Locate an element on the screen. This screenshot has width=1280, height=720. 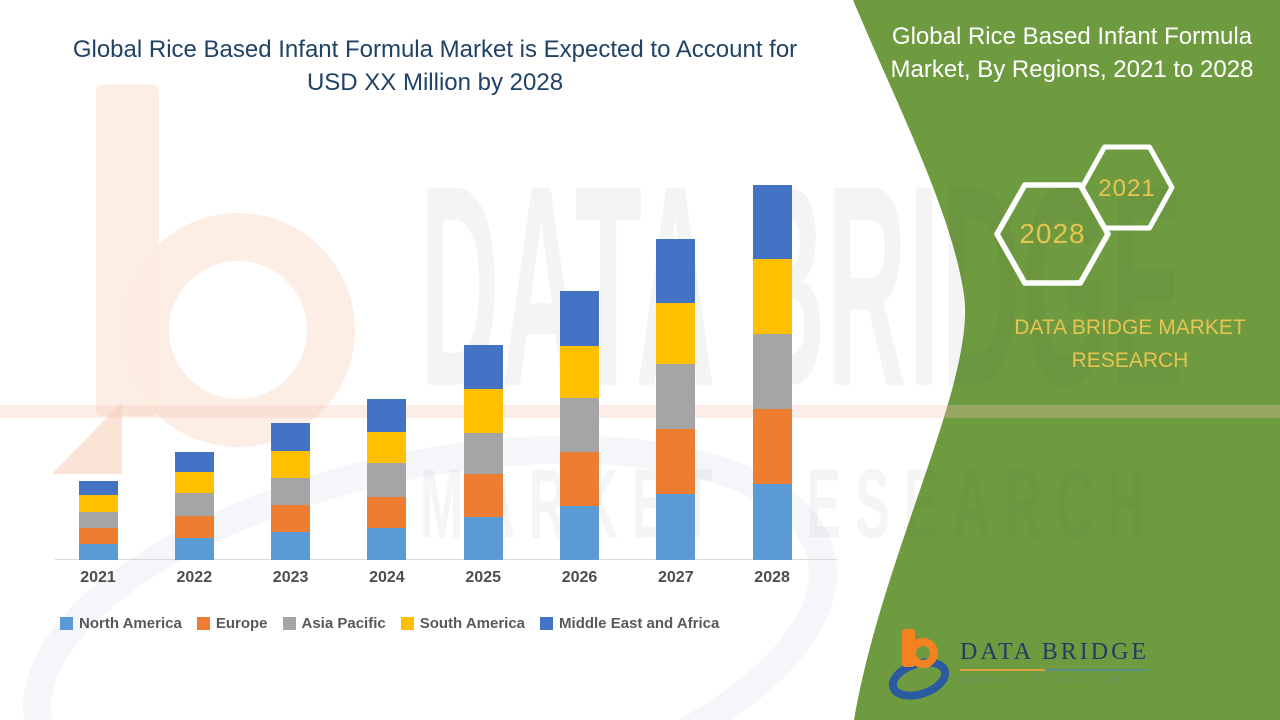
x-axis-label-2025: 2025 is located at coordinates (483, 577).